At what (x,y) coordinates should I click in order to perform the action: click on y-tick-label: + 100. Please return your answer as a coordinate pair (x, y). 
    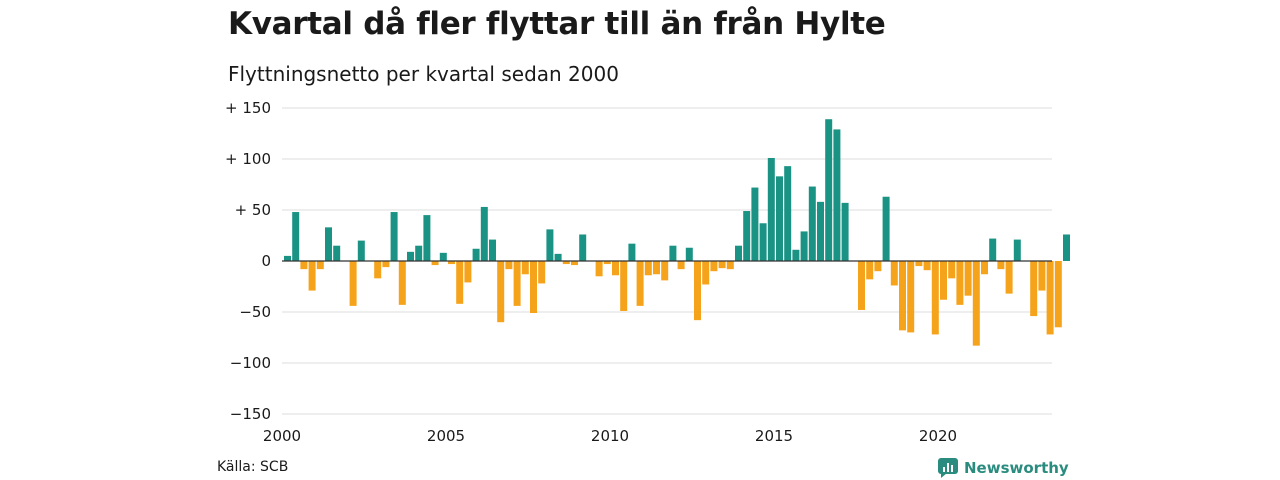
    Looking at the image, I should click on (248, 159).